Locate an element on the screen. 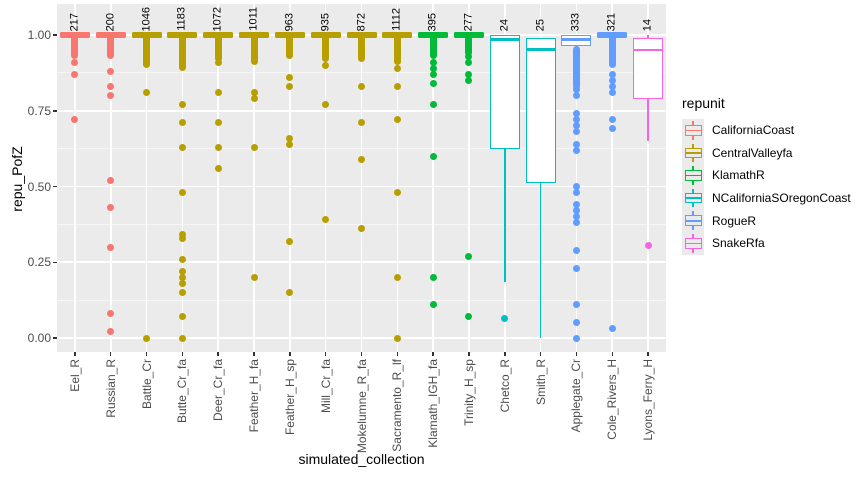  legend-item: CentralValleyfa is located at coordinates (766, 153).